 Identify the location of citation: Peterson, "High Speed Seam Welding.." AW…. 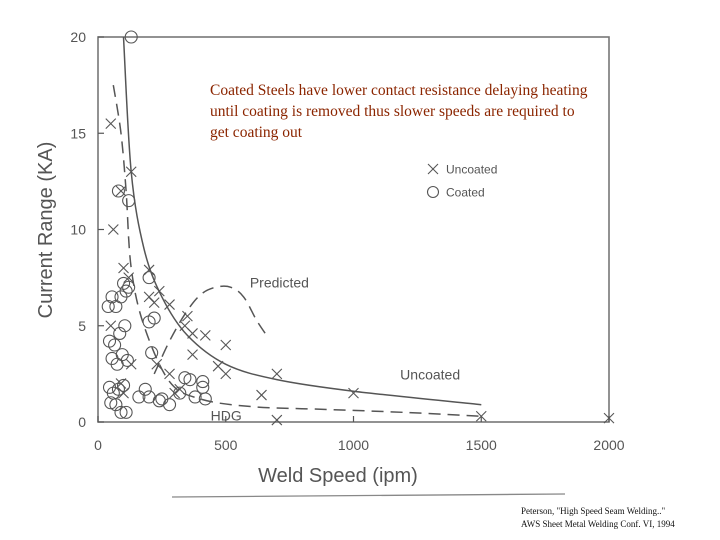
(619, 518).